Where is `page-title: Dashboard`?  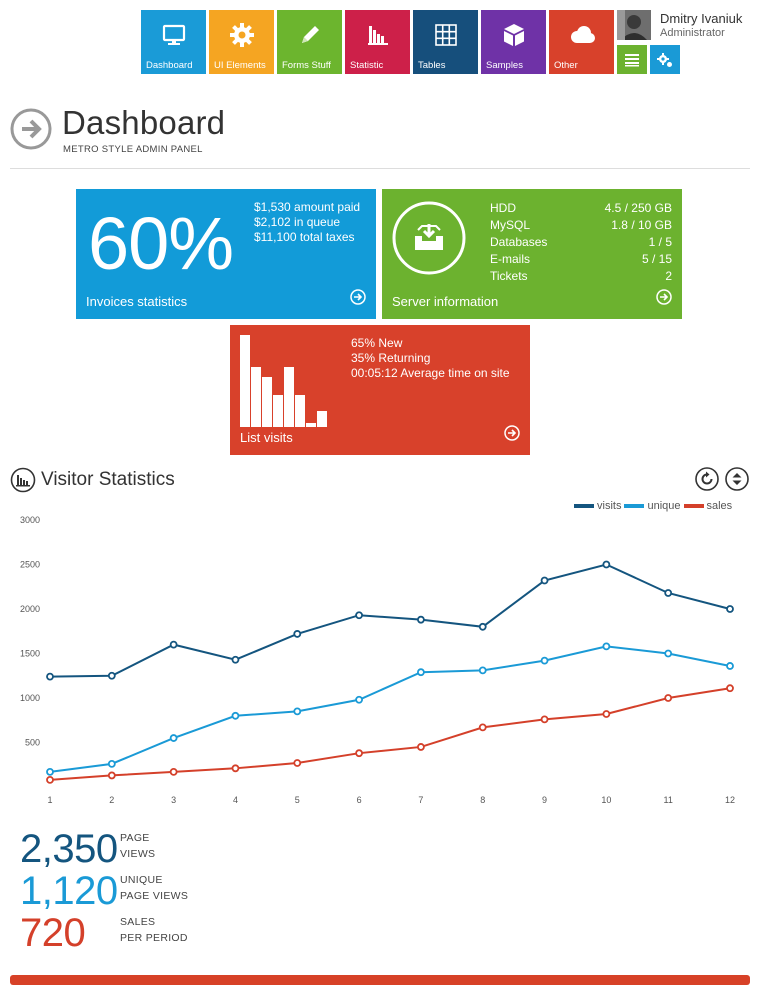 page-title: Dashboard is located at coordinates (144, 122).